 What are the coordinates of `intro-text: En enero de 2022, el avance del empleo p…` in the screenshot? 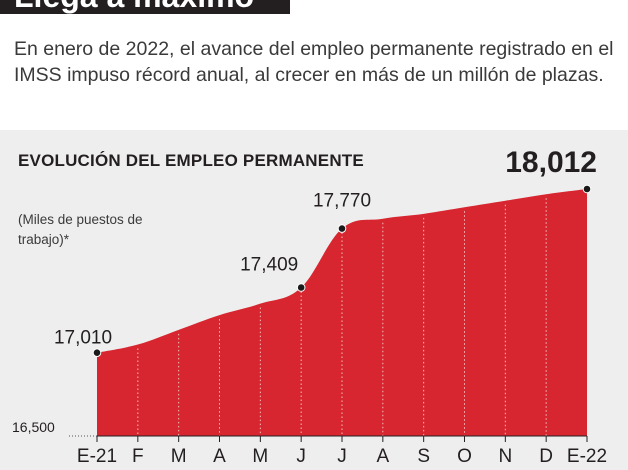 It's located at (314, 62).